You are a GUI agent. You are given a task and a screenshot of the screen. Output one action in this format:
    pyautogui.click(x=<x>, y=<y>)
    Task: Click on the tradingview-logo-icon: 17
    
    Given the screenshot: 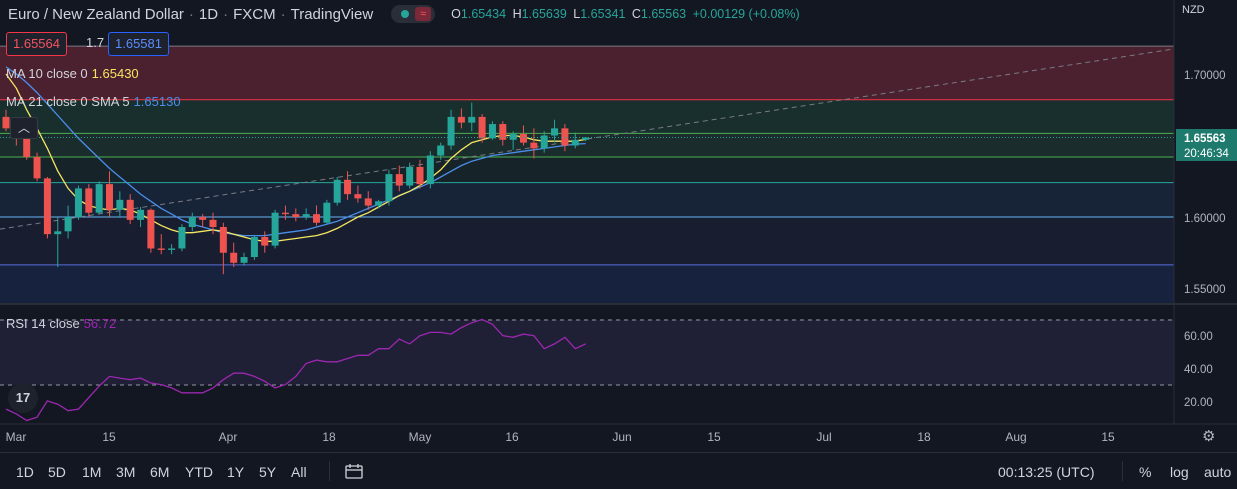 What is the action you would take?
    pyautogui.click(x=23, y=398)
    